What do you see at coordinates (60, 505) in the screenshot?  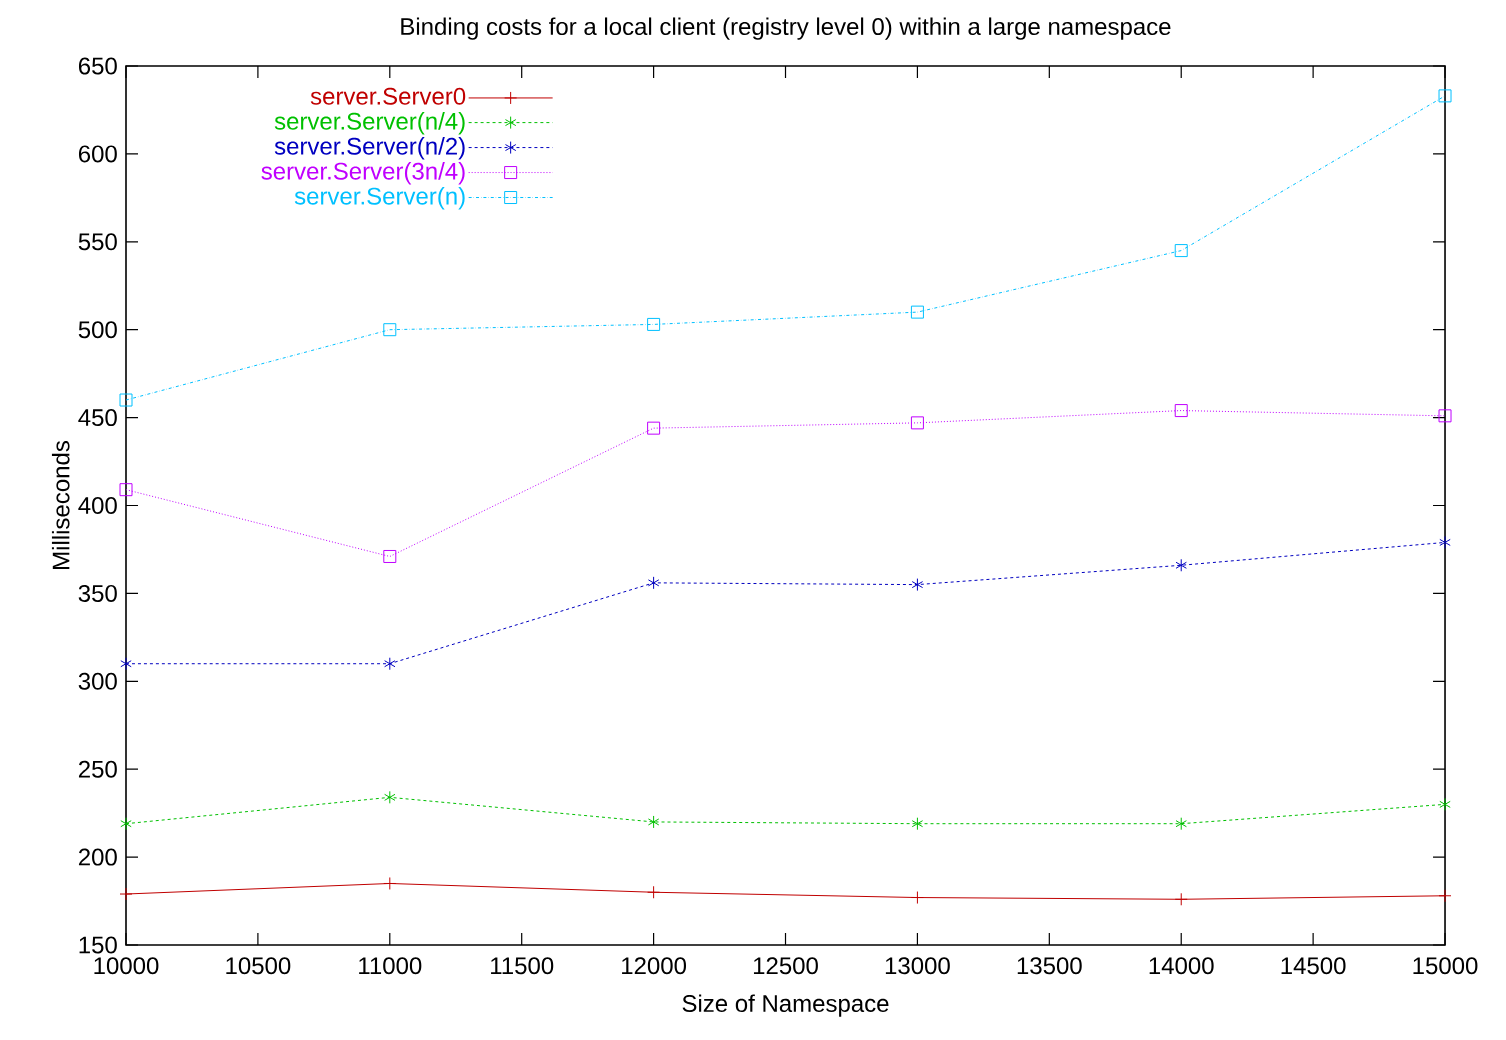 I see `y-axis-title: Milliseconds` at bounding box center [60, 505].